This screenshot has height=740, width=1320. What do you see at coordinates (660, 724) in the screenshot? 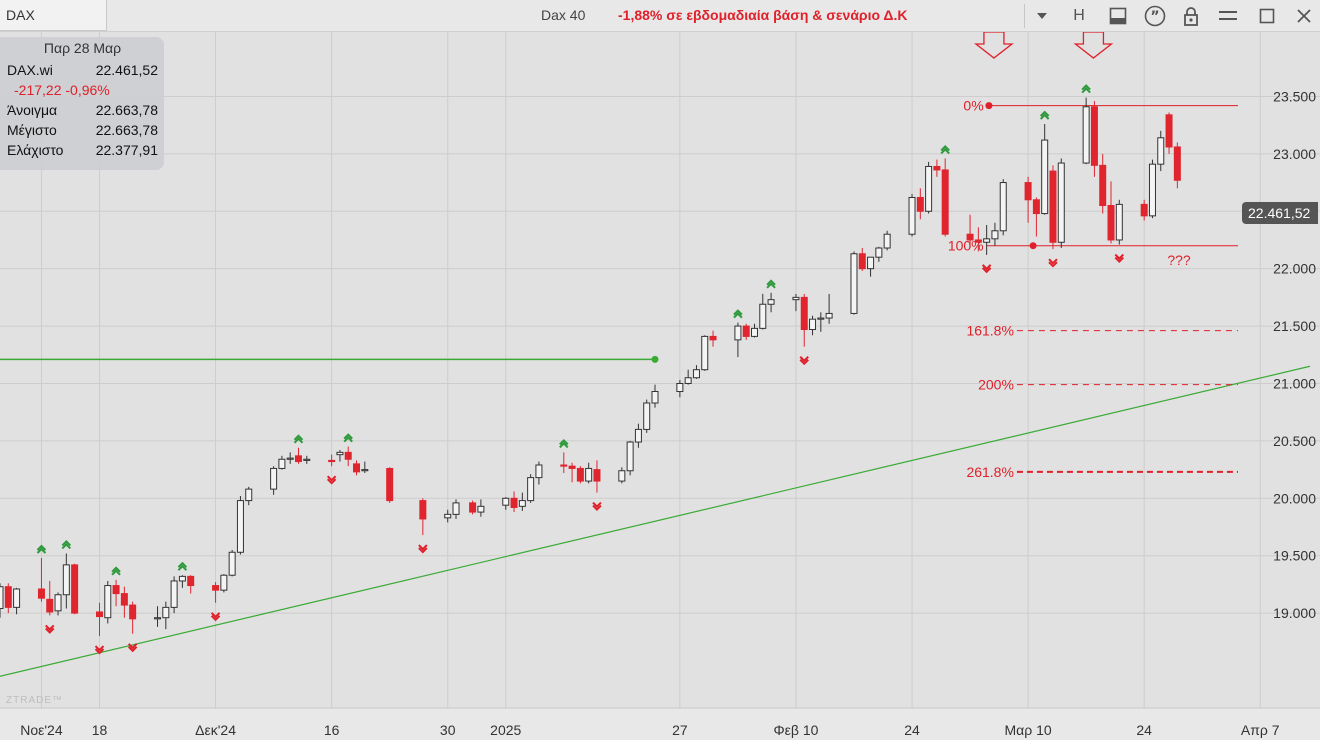
I see `x-axis-strip` at bounding box center [660, 724].